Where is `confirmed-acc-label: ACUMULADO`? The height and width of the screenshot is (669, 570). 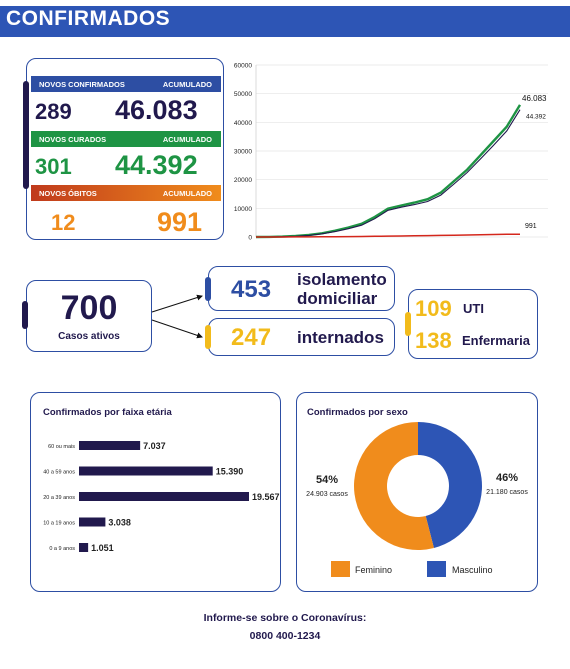 confirmed-acc-label: ACUMULADO is located at coordinates (187, 84).